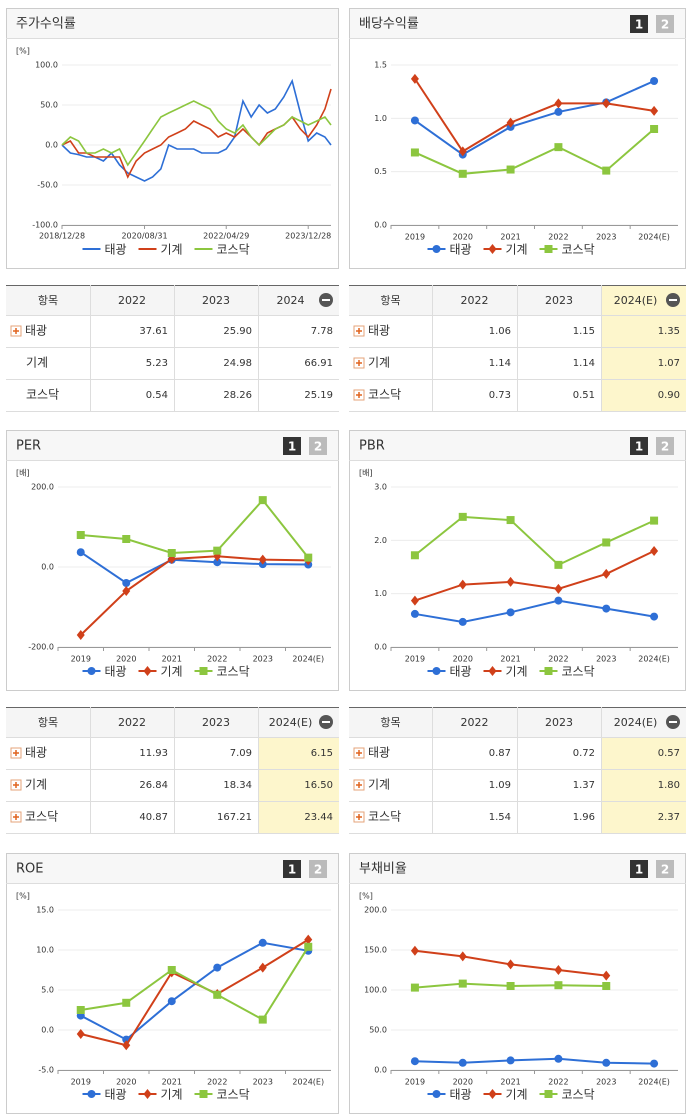 The image size is (691, 1115). What do you see at coordinates (157, 395) in the screenshot?
I see `cell-value: 0.54` at bounding box center [157, 395].